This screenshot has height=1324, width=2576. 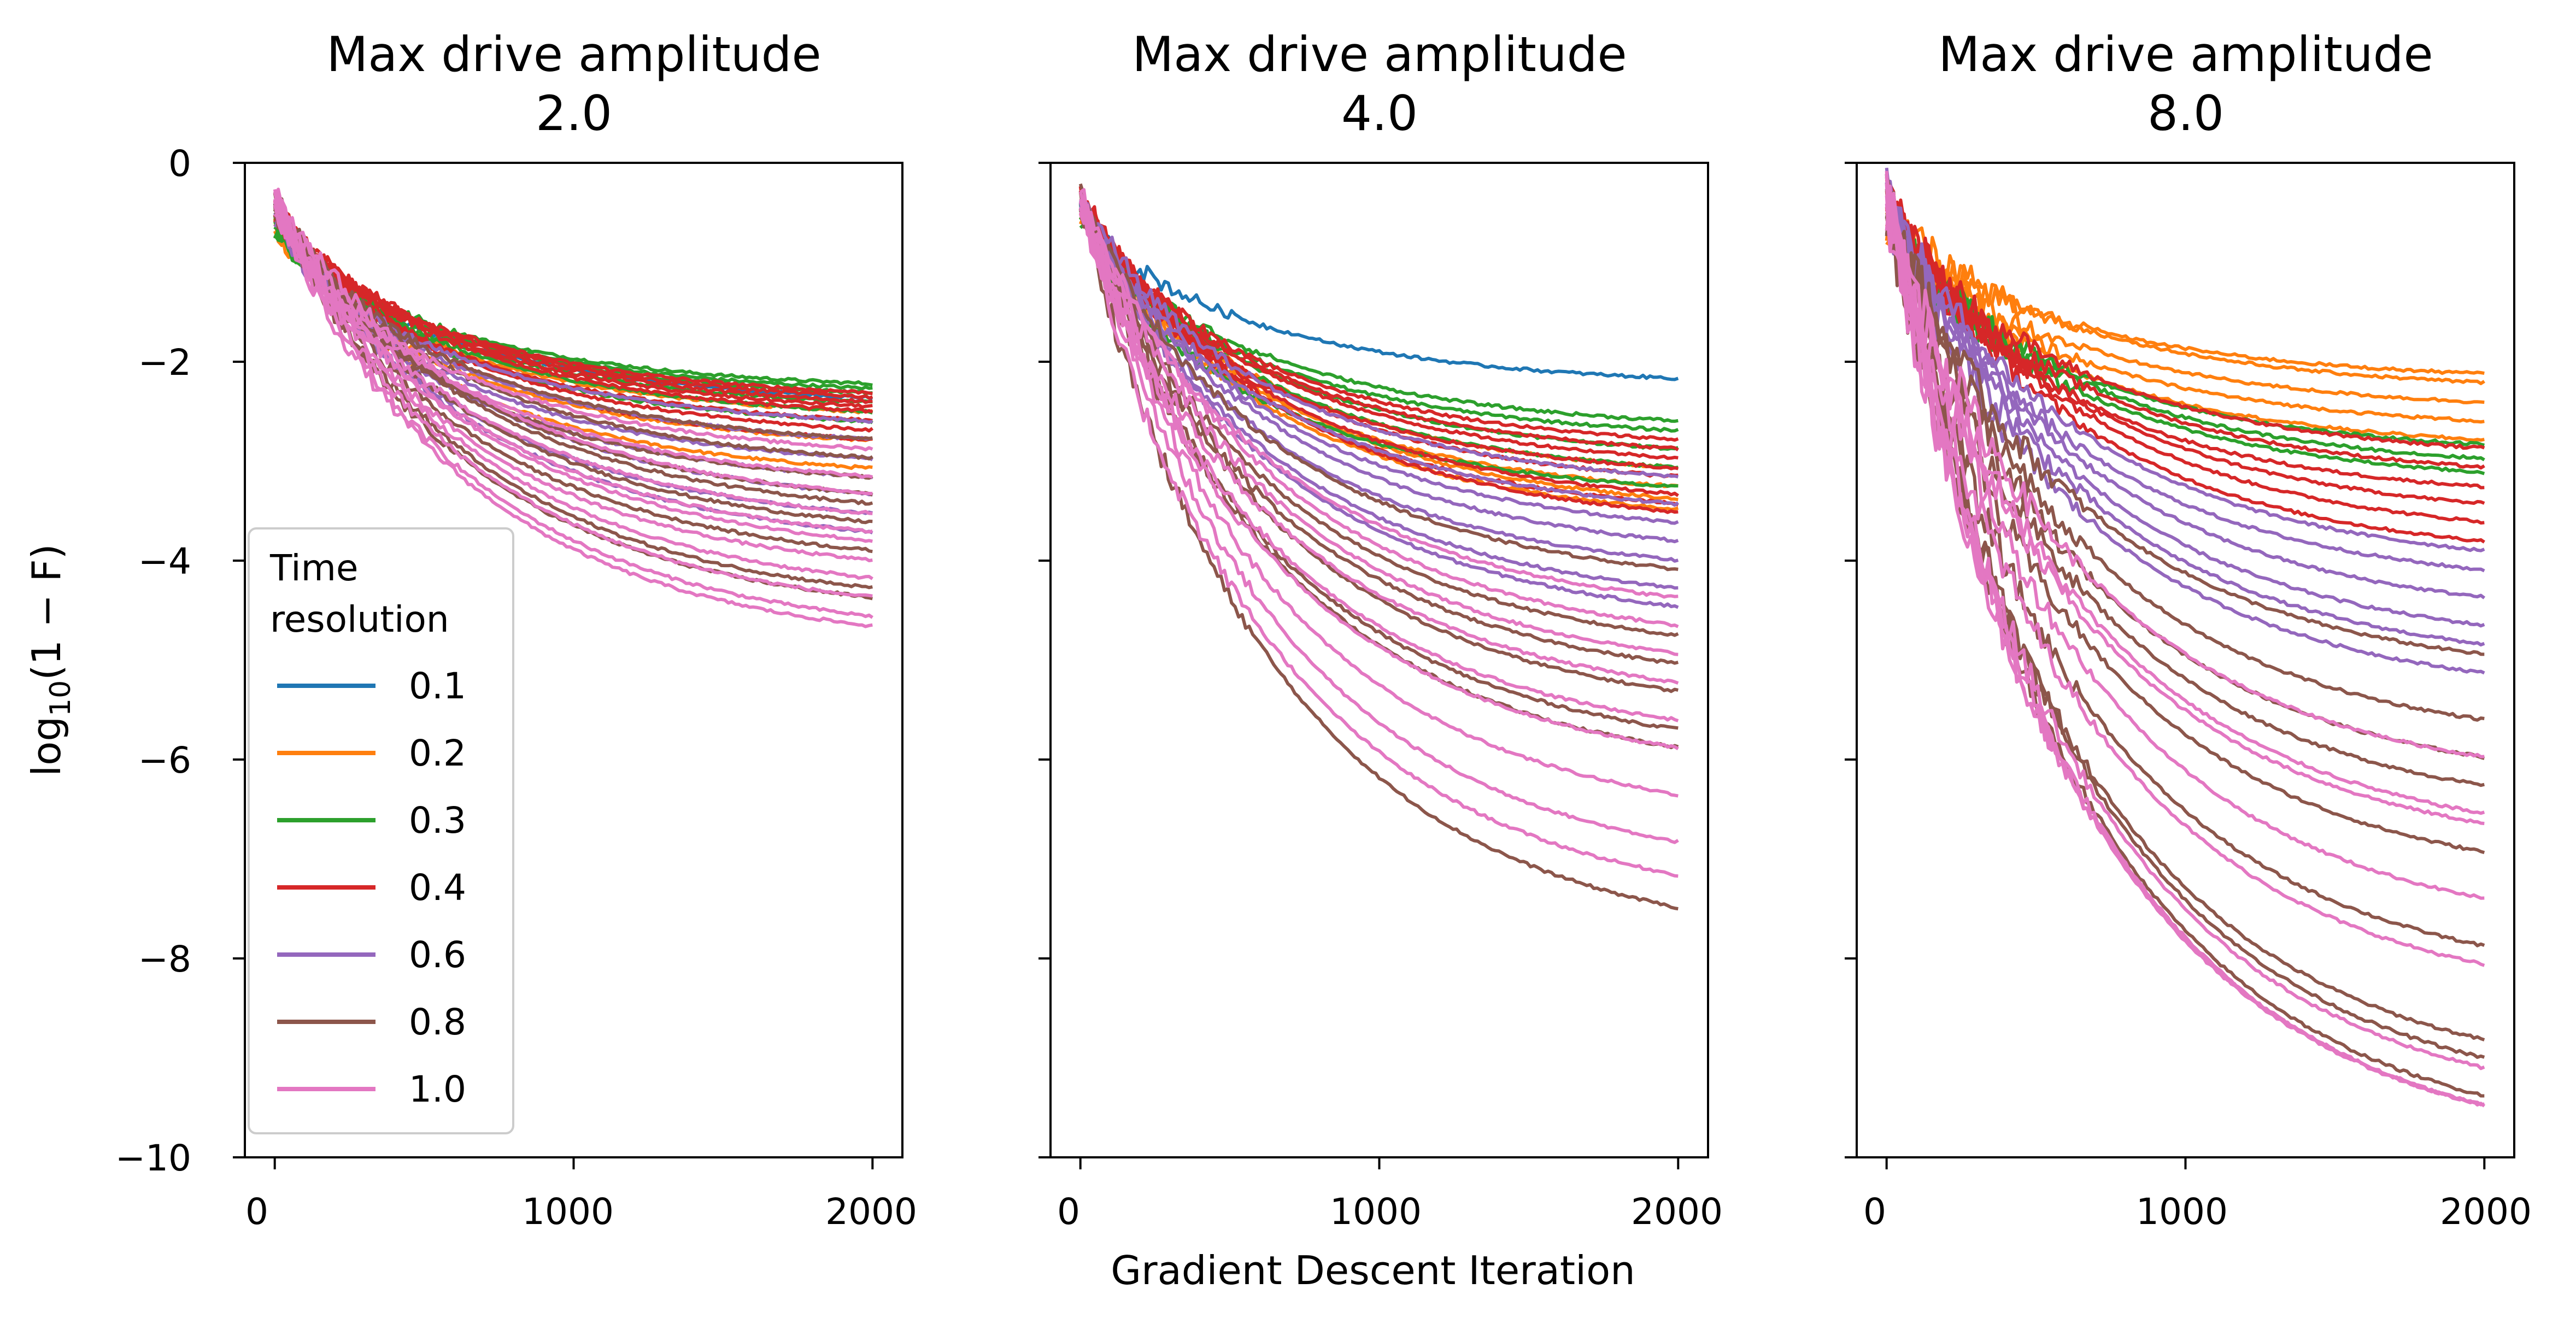 What do you see at coordinates (360, 619) in the screenshot?
I see `legend-title-line2: resolution` at bounding box center [360, 619].